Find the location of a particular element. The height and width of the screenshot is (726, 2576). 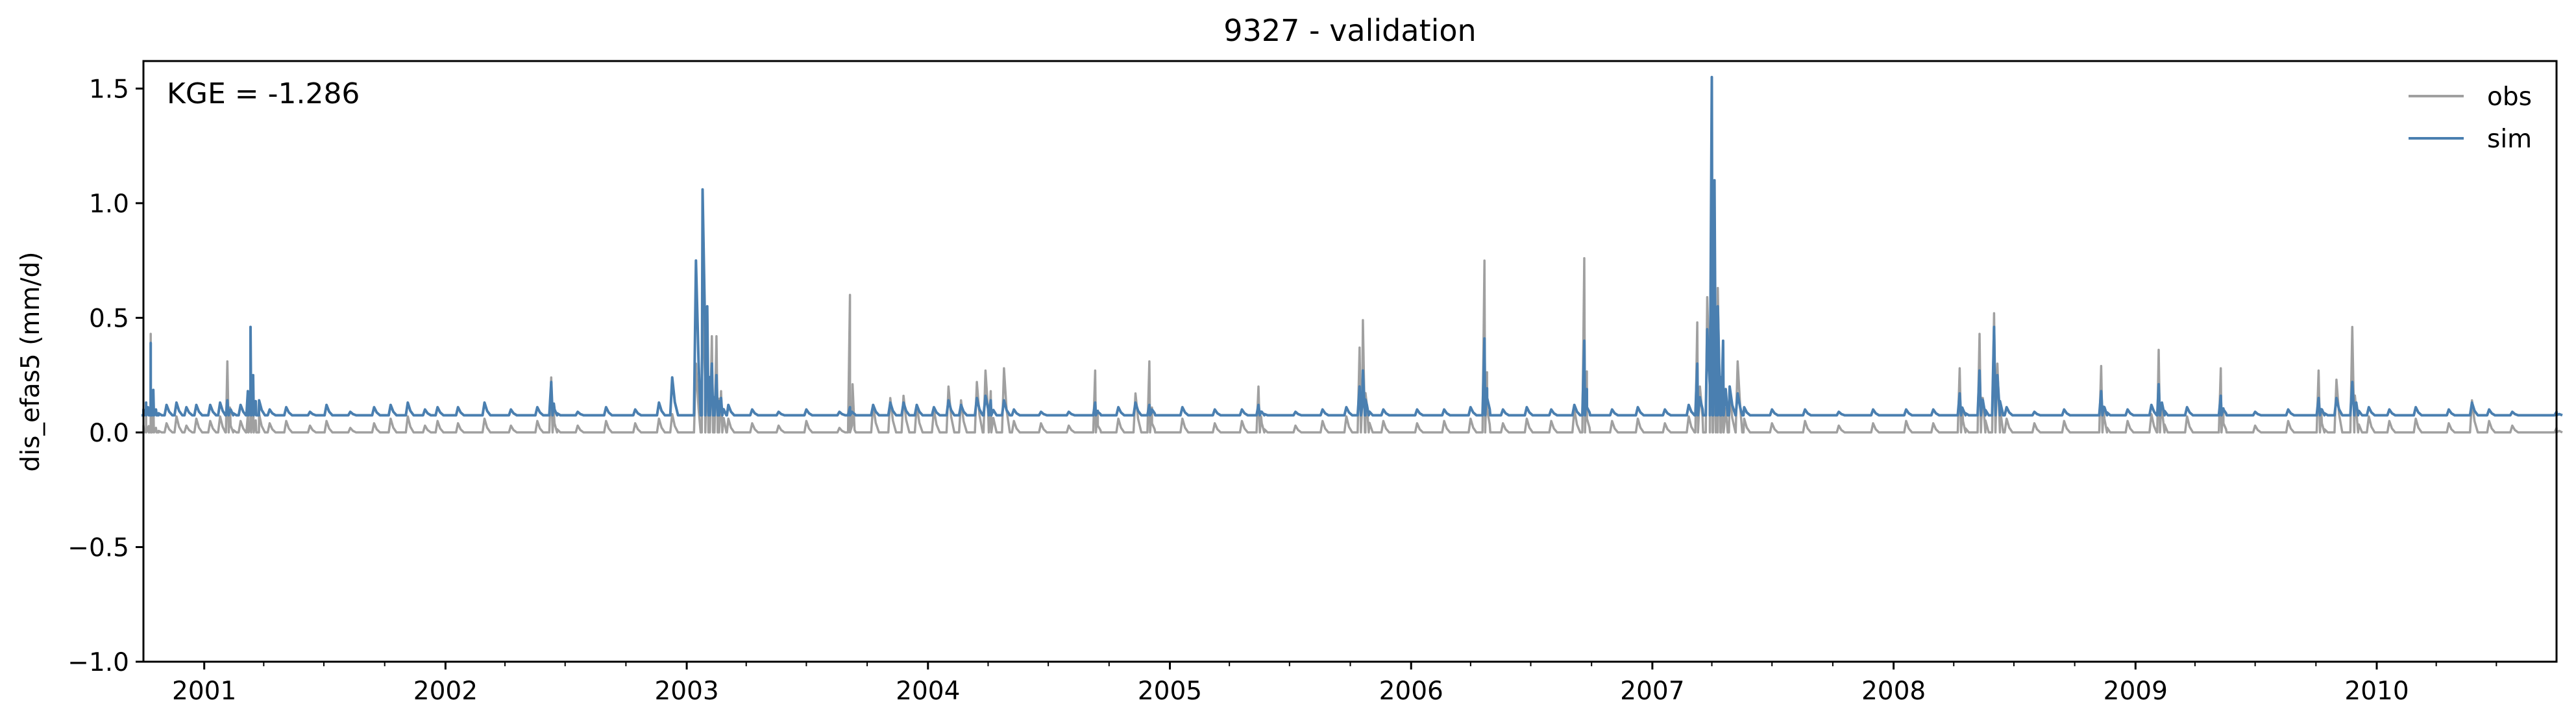

x-tick-label: 2001 is located at coordinates (204, 691).